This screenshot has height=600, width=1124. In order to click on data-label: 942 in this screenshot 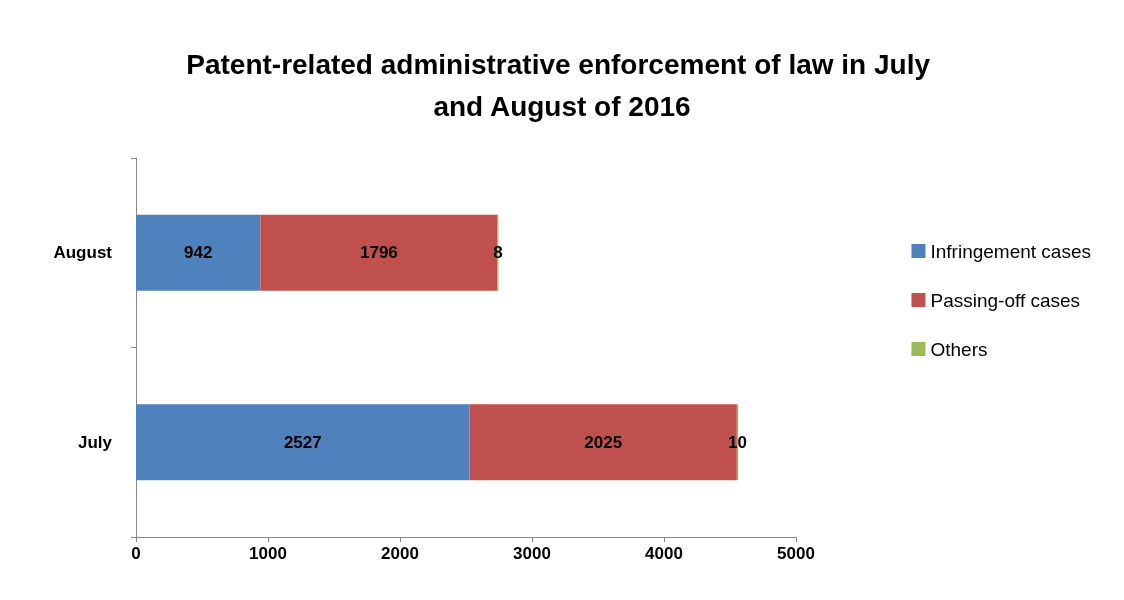, I will do `click(198, 253)`.